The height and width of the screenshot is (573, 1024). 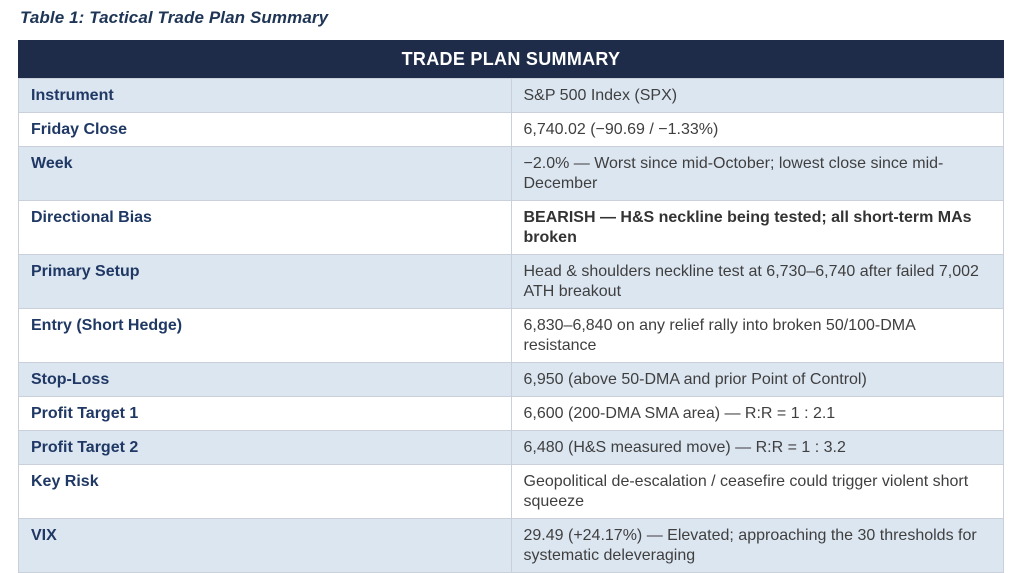 I want to click on table-header-title: TRADE PLAN SUMMARY, so click(x=511, y=59).